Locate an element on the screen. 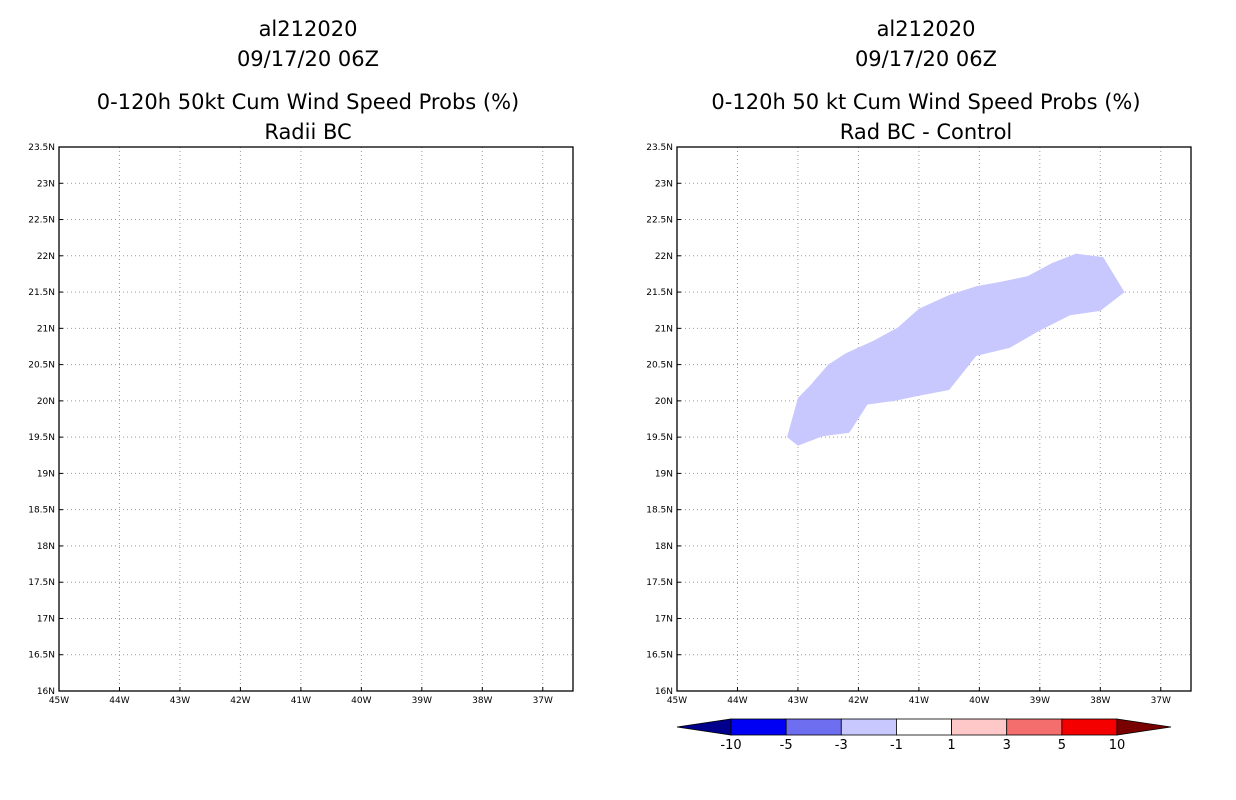  colorbar: -10 -5 -3 -1 1 3 5 10 is located at coordinates (924, 735).